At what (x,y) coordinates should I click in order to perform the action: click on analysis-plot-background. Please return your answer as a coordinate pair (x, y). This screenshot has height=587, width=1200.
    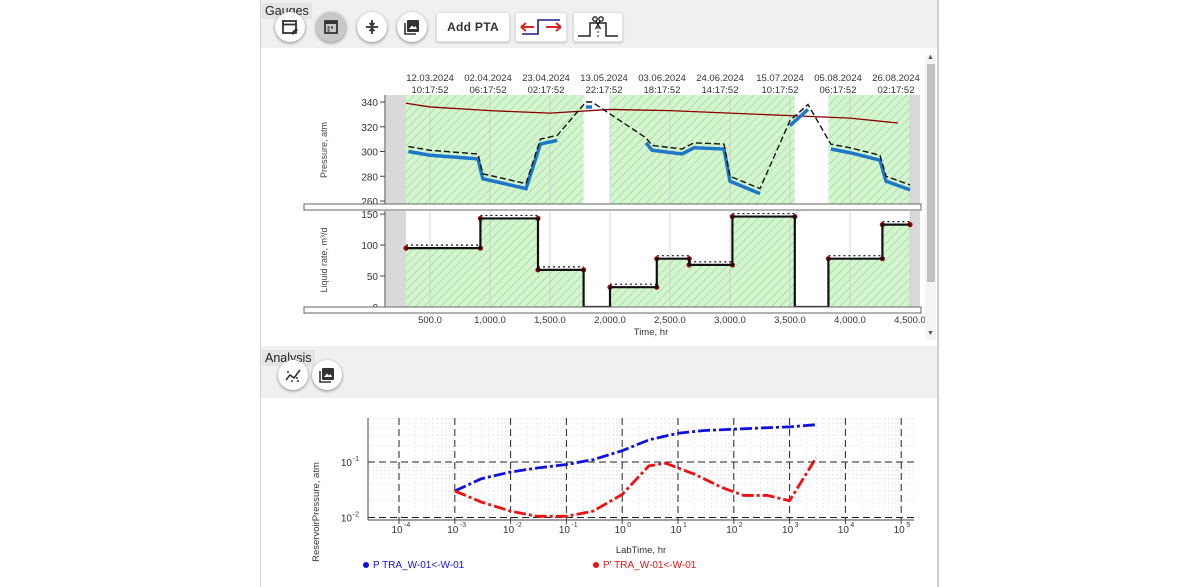
    Looking at the image, I should click on (641, 469).